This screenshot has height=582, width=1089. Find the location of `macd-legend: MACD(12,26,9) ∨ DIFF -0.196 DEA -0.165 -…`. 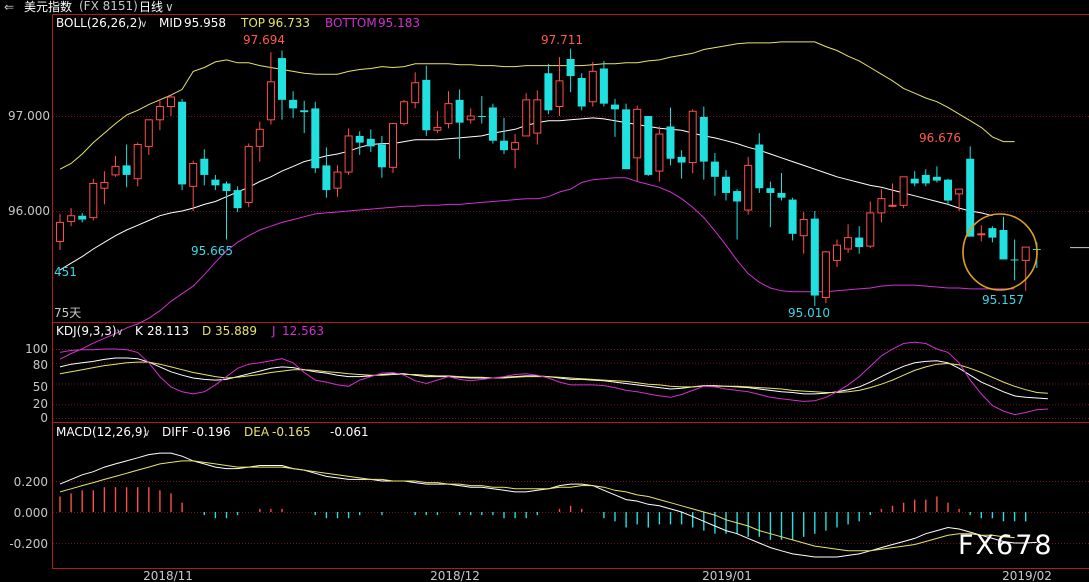

macd-legend: MACD(12,26,9) ∨ DIFF -0.196 DEA -0.165 -… is located at coordinates (212, 432).